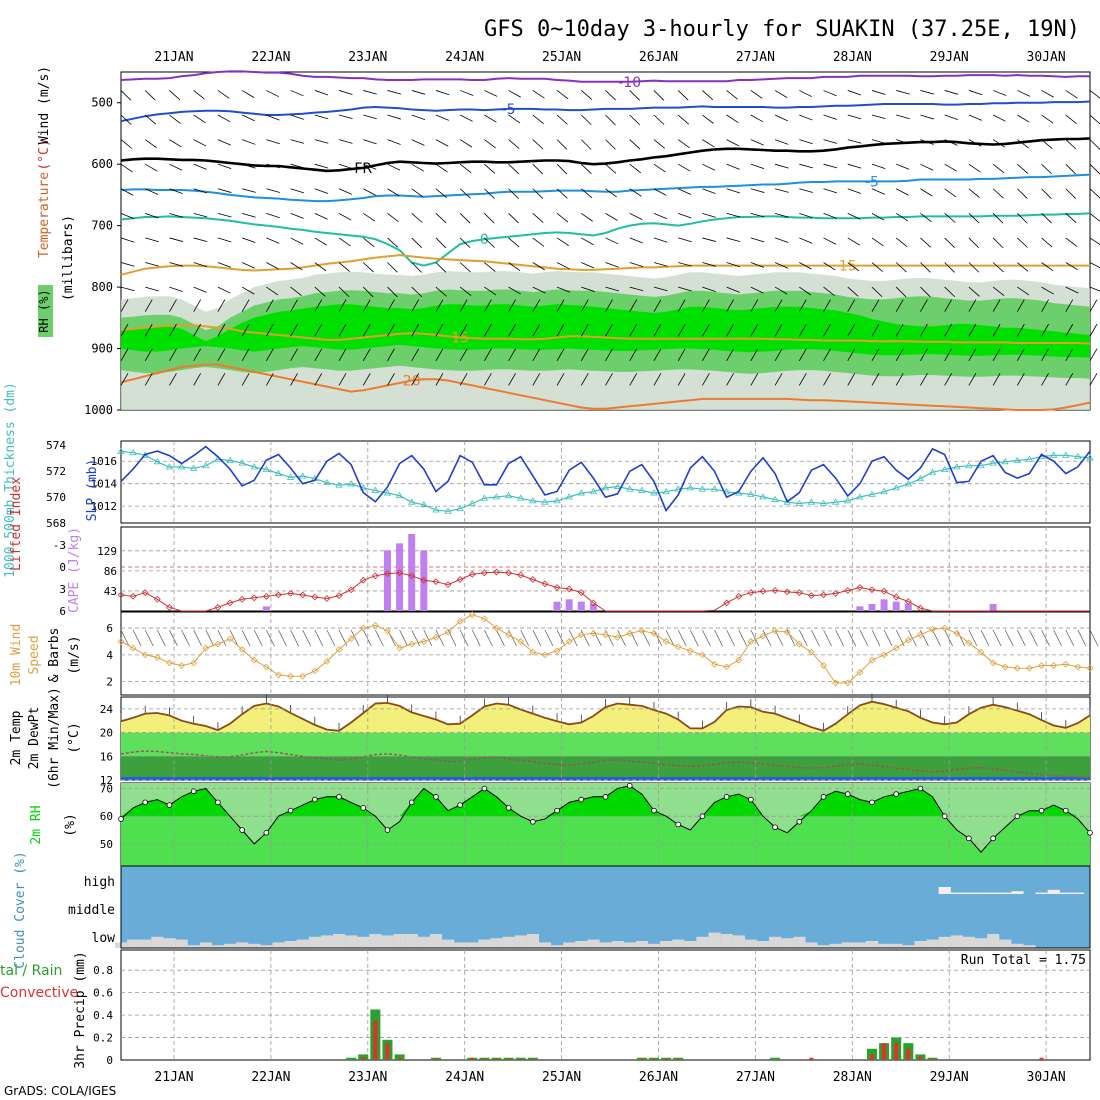 The image size is (1100, 1100). Describe the element at coordinates (605, 591) in the screenshot. I see `lifted-index-line` at that location.